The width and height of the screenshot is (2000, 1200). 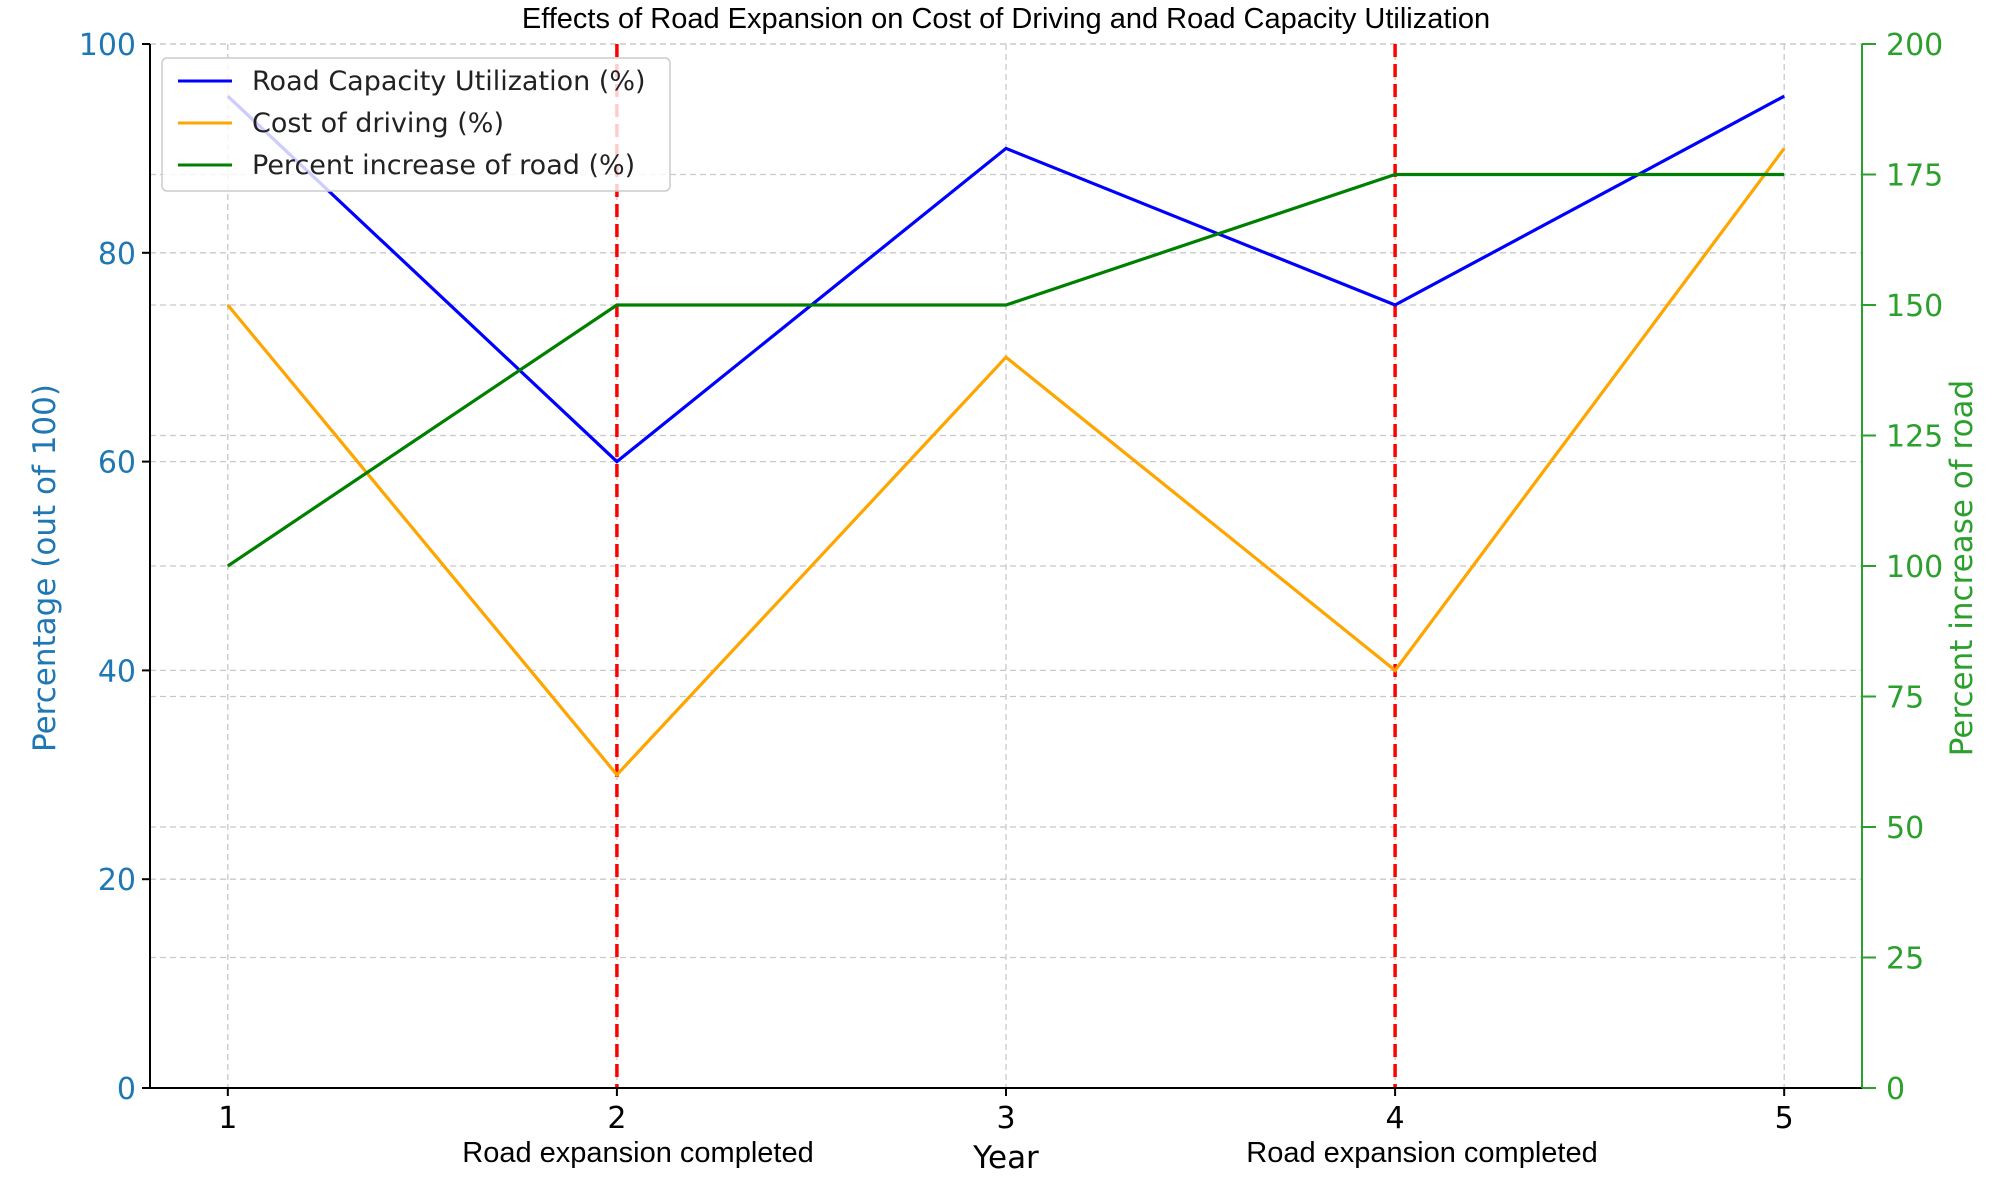 I want to click on legend-entry: Road Capacity Utilization (%), so click(x=449, y=81).